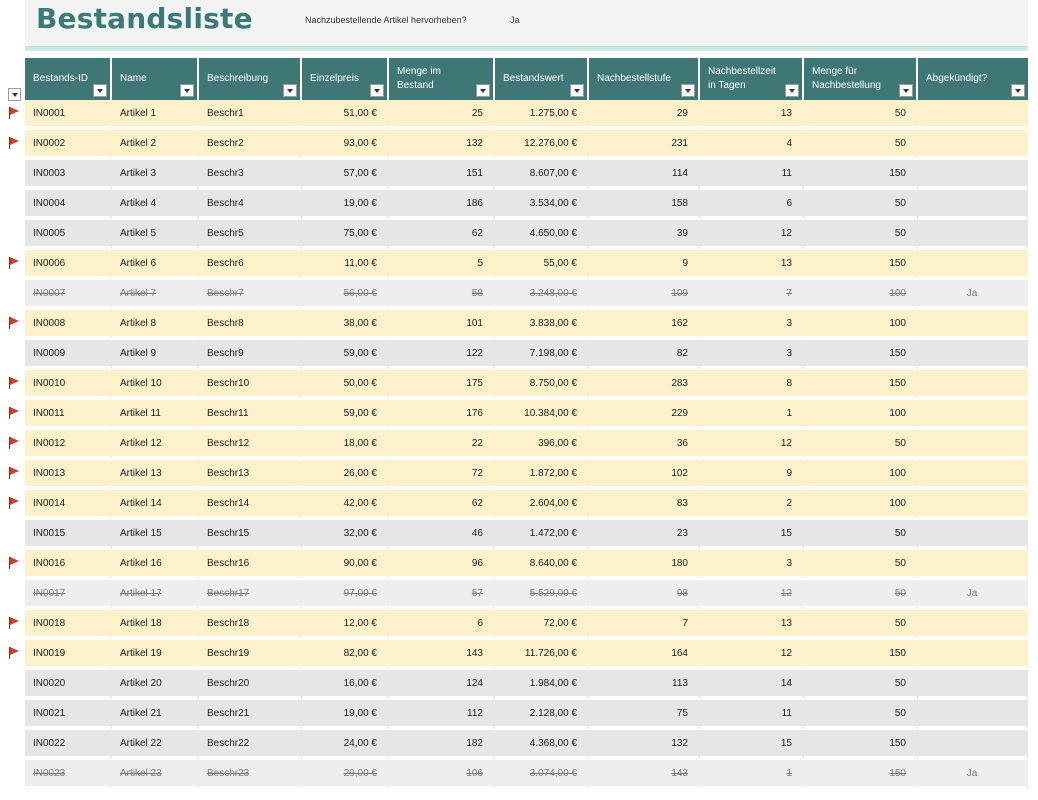  What do you see at coordinates (644, 595) in the screenshot?
I see `cell-reorder-level: 98` at bounding box center [644, 595].